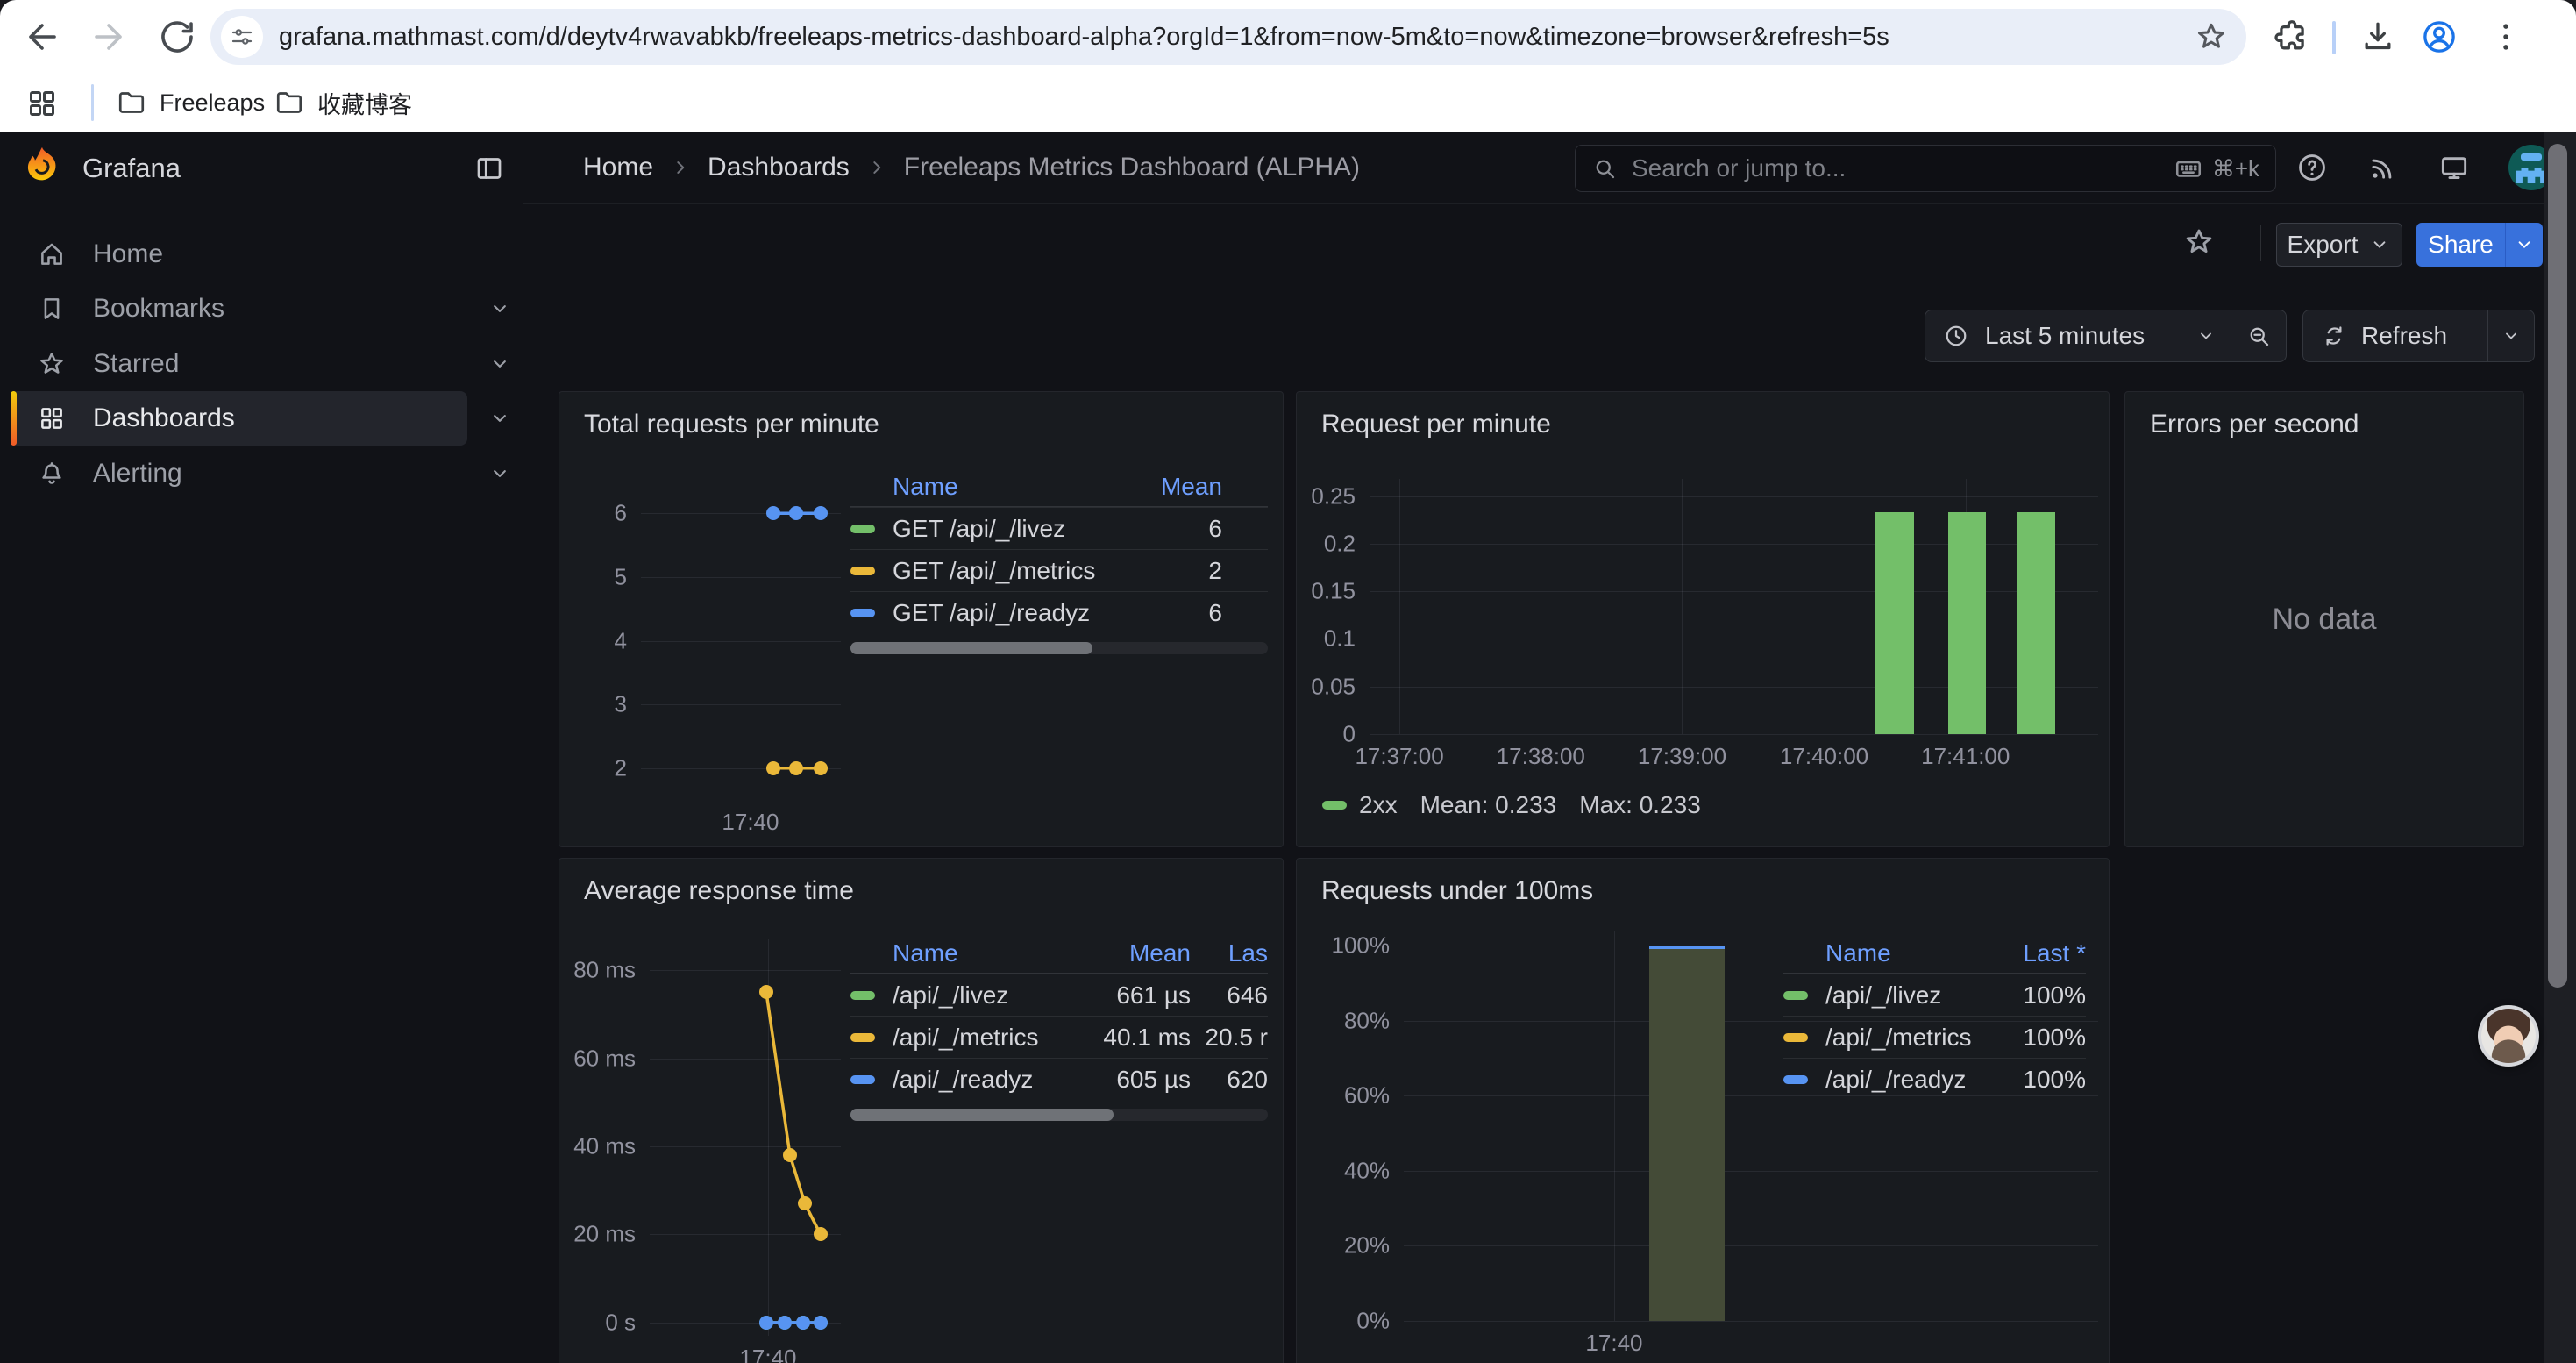  I want to click on refresh-label: Refresh, so click(2404, 335).